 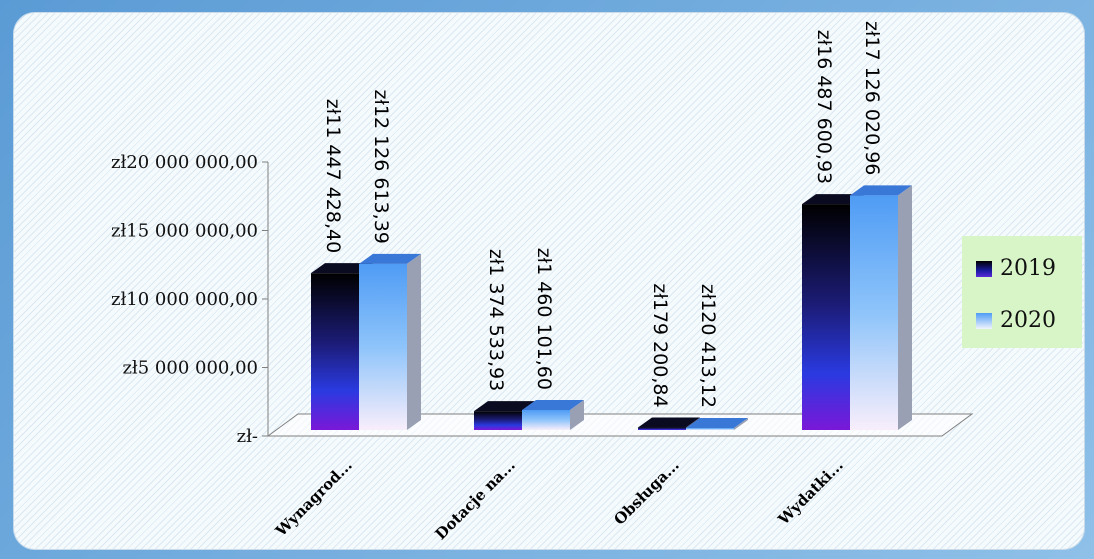 I want to click on data-label-2020-0: zł12 126 613,39, so click(x=381, y=166).